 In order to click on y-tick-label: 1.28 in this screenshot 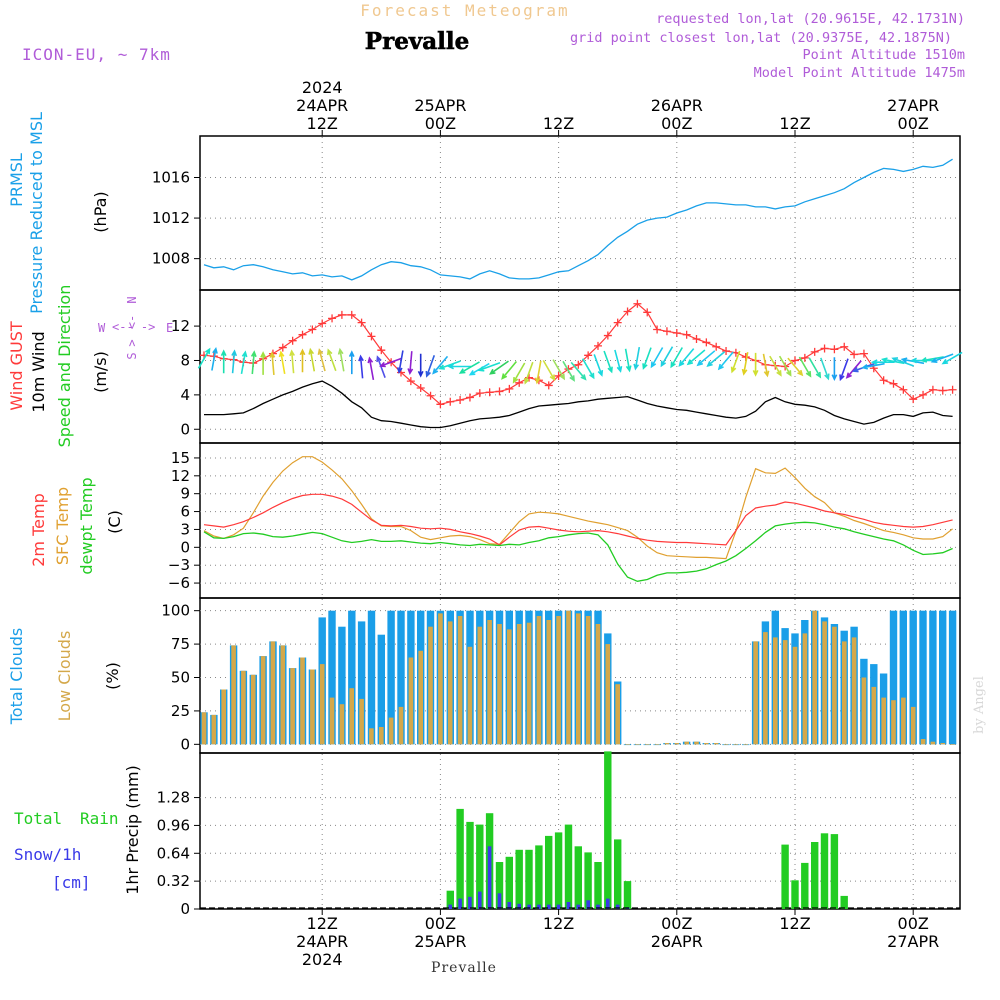, I will do `click(173, 798)`.